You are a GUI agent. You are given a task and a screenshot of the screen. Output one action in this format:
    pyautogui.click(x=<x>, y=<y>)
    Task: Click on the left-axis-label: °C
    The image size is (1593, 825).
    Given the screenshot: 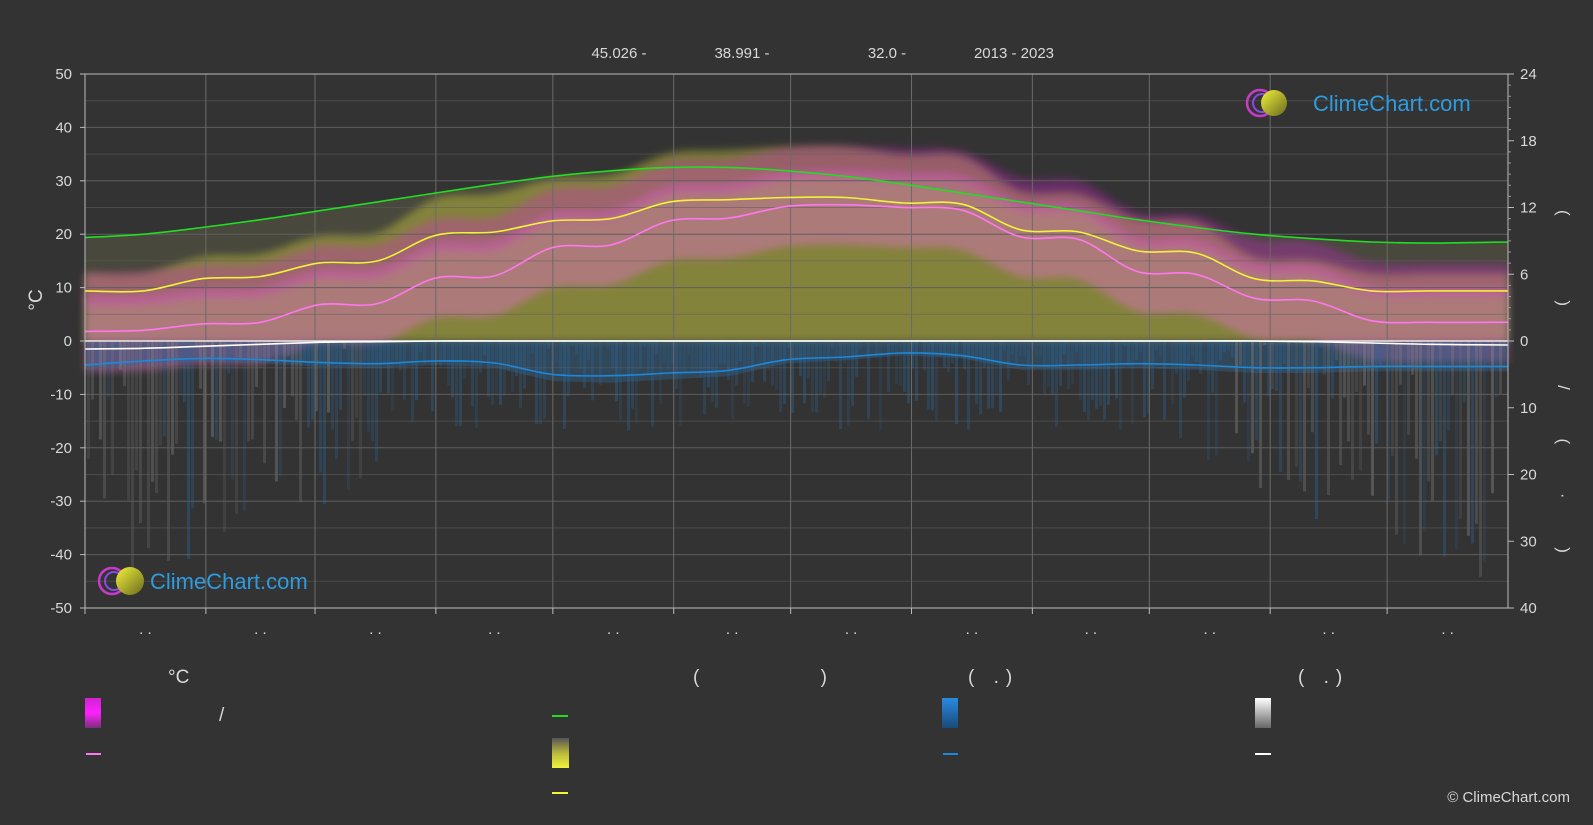 What is the action you would take?
    pyautogui.click(x=36, y=299)
    